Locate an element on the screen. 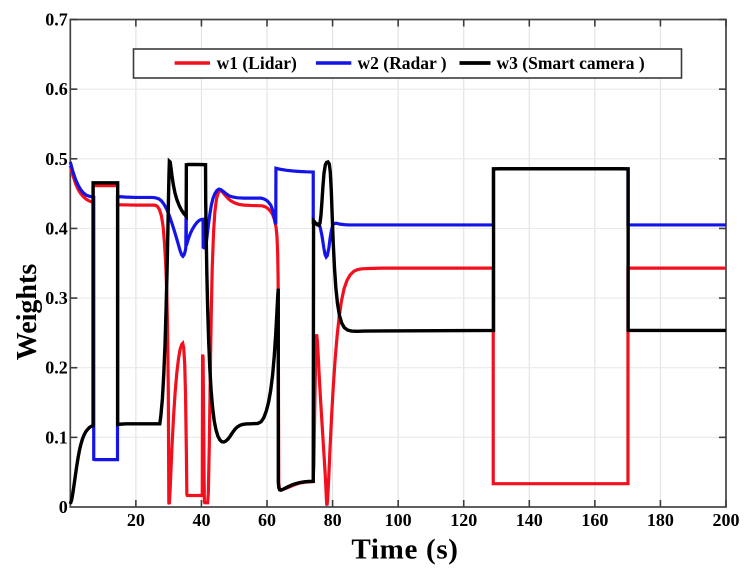 The image size is (753, 587). svg-text: 0.1 is located at coordinates (56, 437).